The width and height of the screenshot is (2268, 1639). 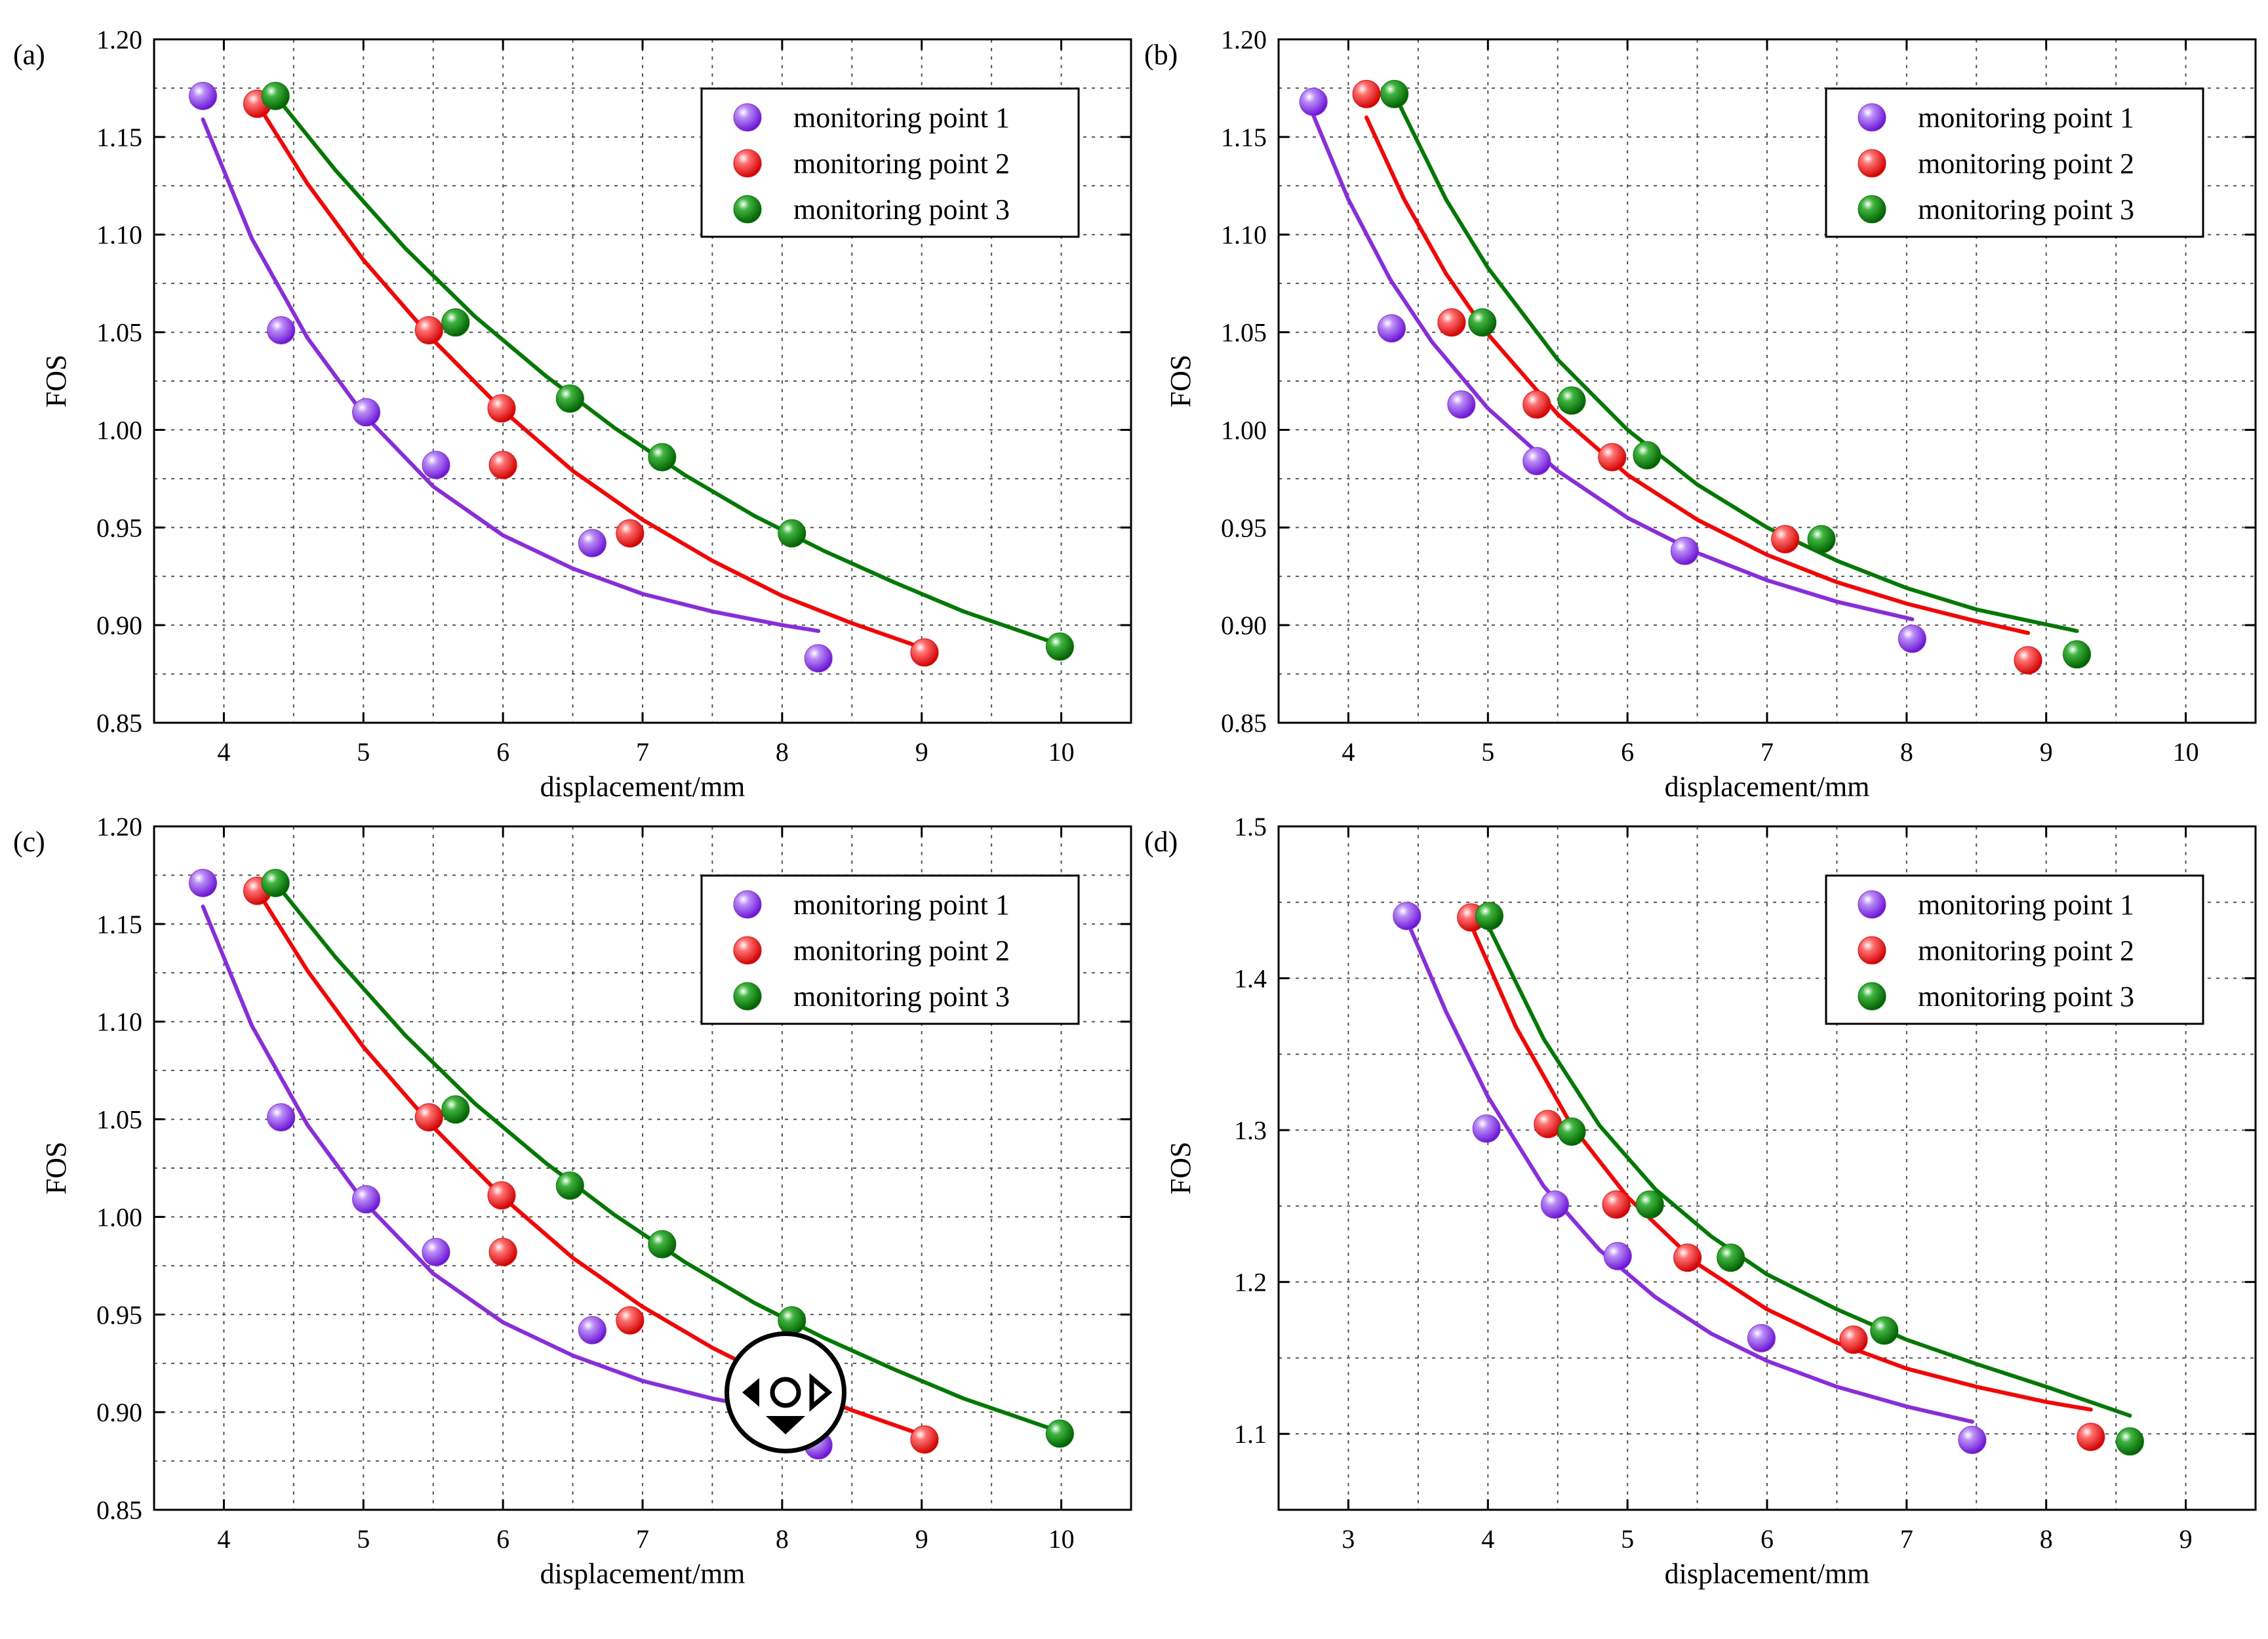 I want to click on panel-label: (a), so click(x=29, y=55).